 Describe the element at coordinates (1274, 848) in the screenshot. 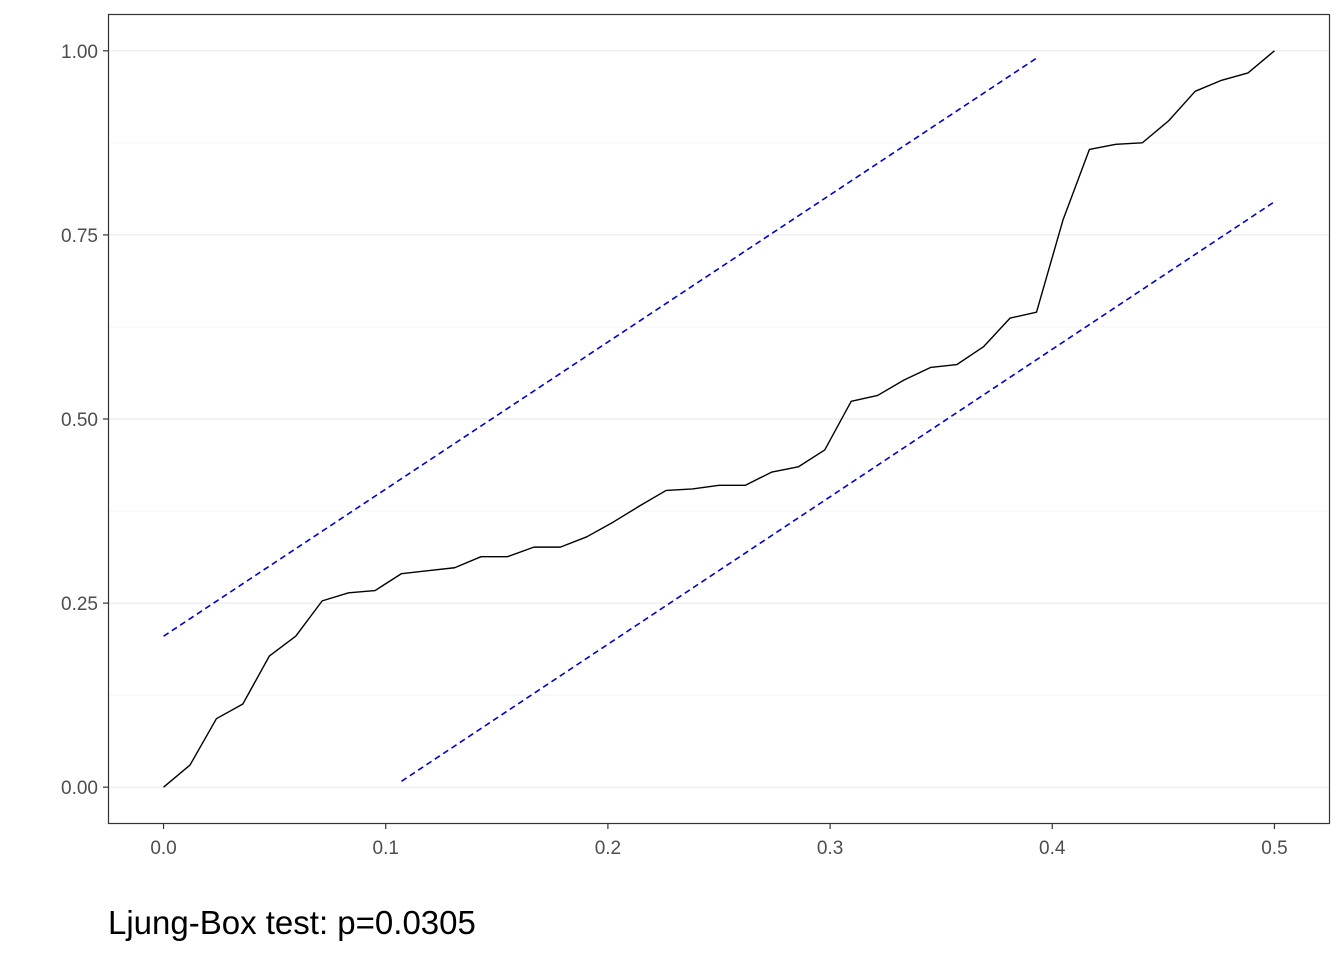

I see `x-tick-label: 0.5` at that location.